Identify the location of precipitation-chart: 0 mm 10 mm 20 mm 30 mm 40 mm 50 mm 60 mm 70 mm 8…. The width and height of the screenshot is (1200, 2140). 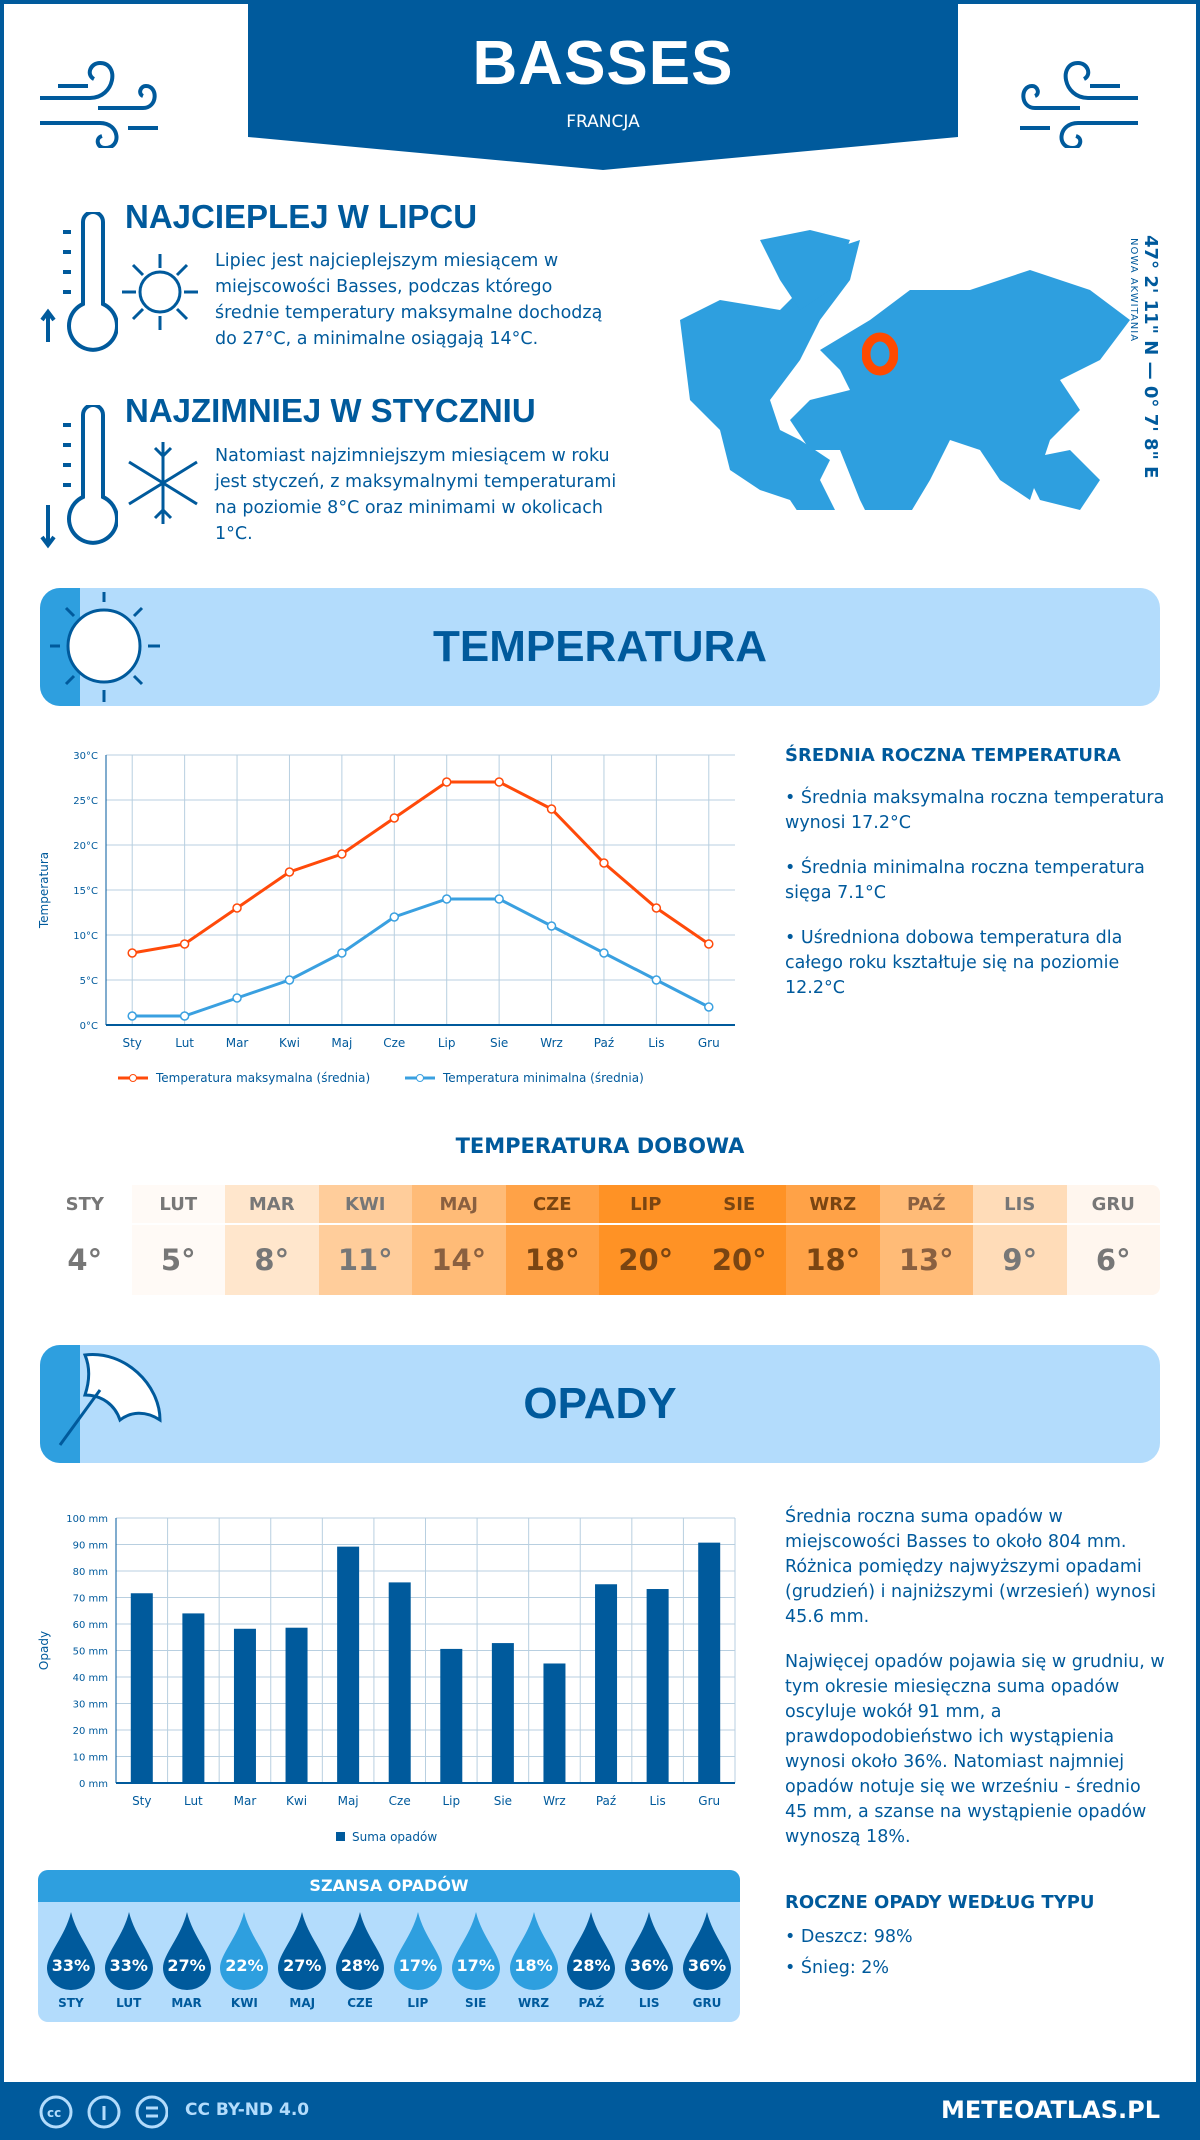
(386, 1679).